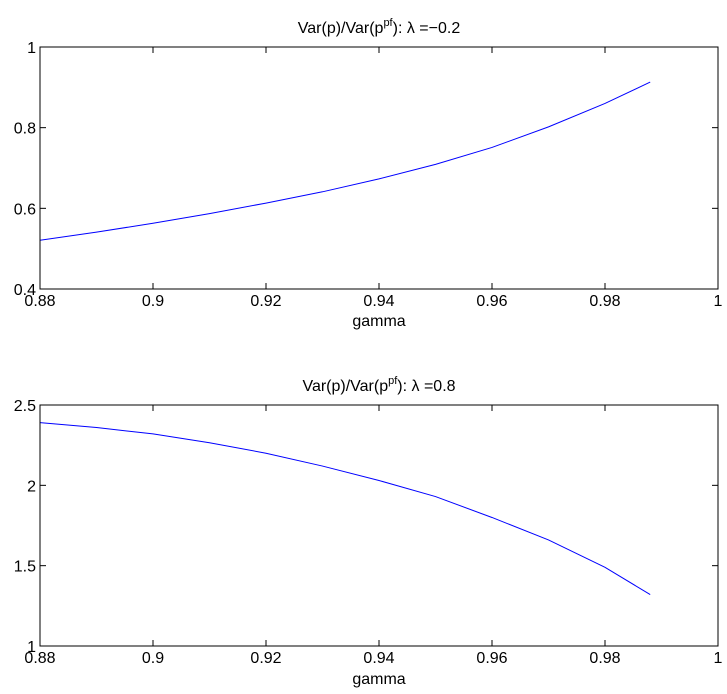 This screenshot has height=694, width=727. Describe the element at coordinates (25, 129) in the screenshot. I see `y-tick-label: 0.8` at that location.